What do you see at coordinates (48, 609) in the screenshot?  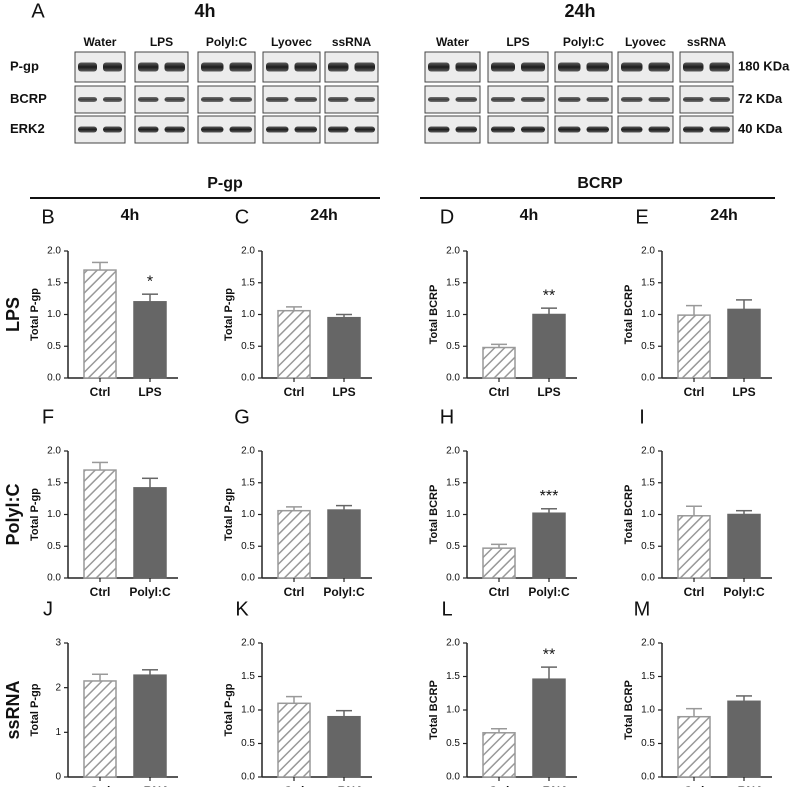 I see `panel-letter: J` at bounding box center [48, 609].